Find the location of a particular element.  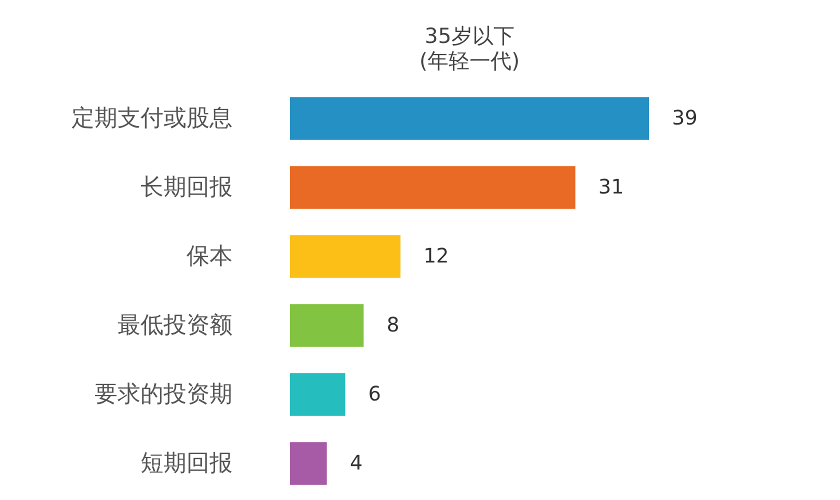

data-label: 31 is located at coordinates (611, 186).